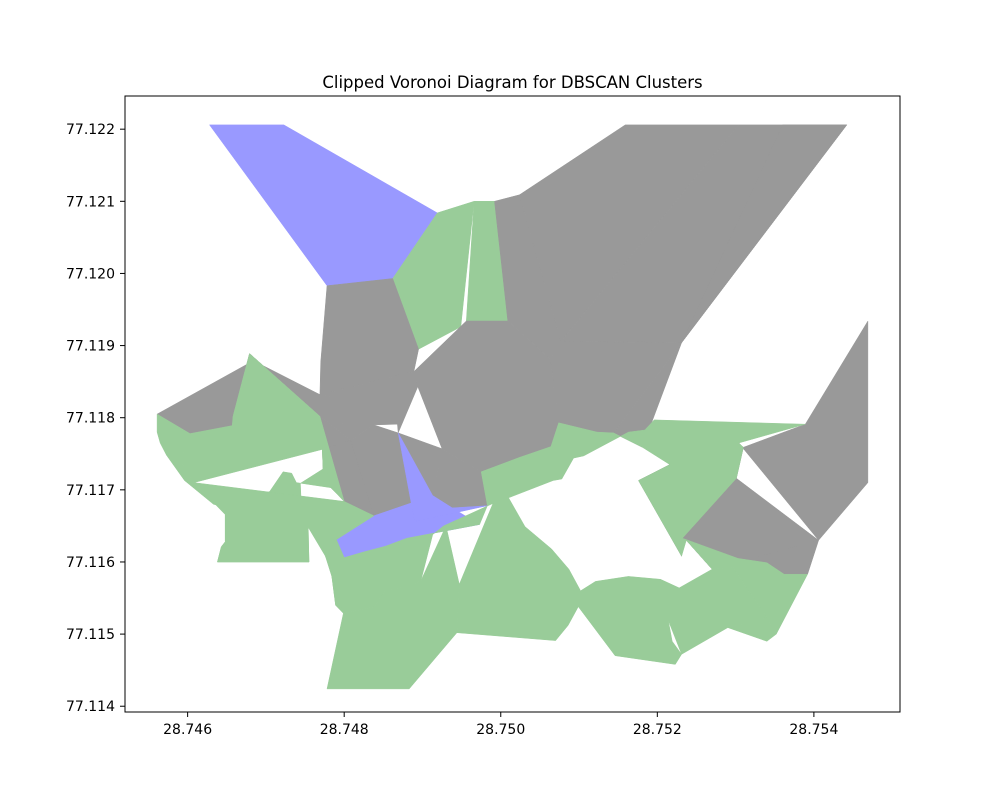 The width and height of the screenshot is (1000, 800). What do you see at coordinates (90, 130) in the screenshot?
I see `y-tick-label: 77.122` at bounding box center [90, 130].